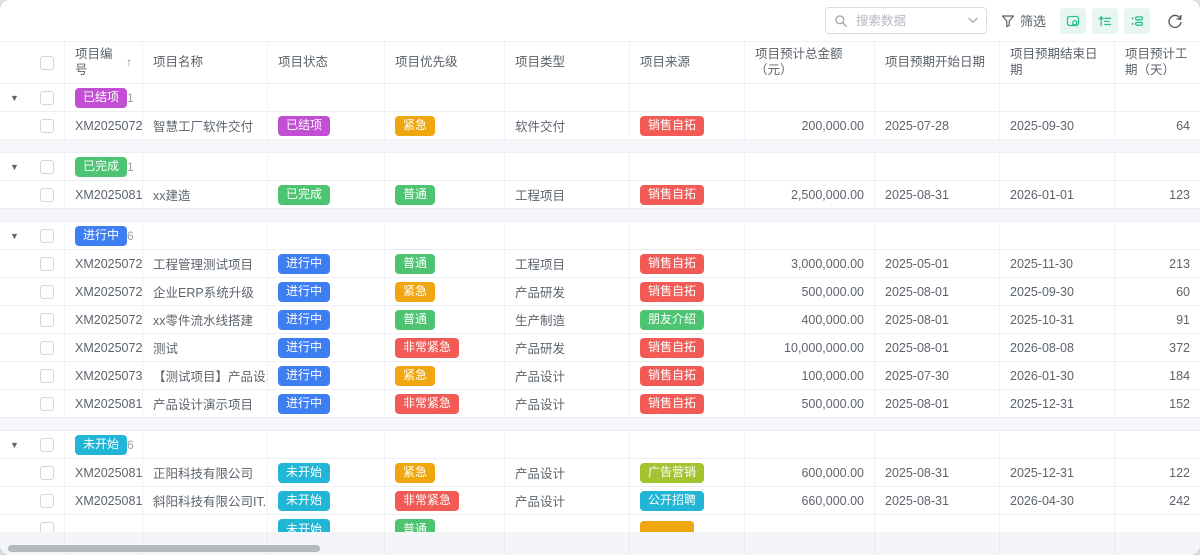 Image resolution: width=1200 pixels, height=555 pixels. I want to click on card-view-button, so click(1073, 20).